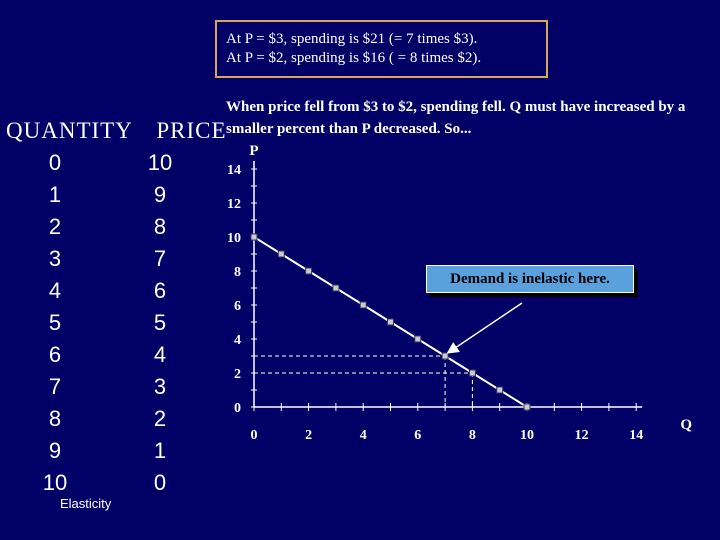  What do you see at coordinates (160, 194) in the screenshot?
I see `price-cell: 9` at bounding box center [160, 194].